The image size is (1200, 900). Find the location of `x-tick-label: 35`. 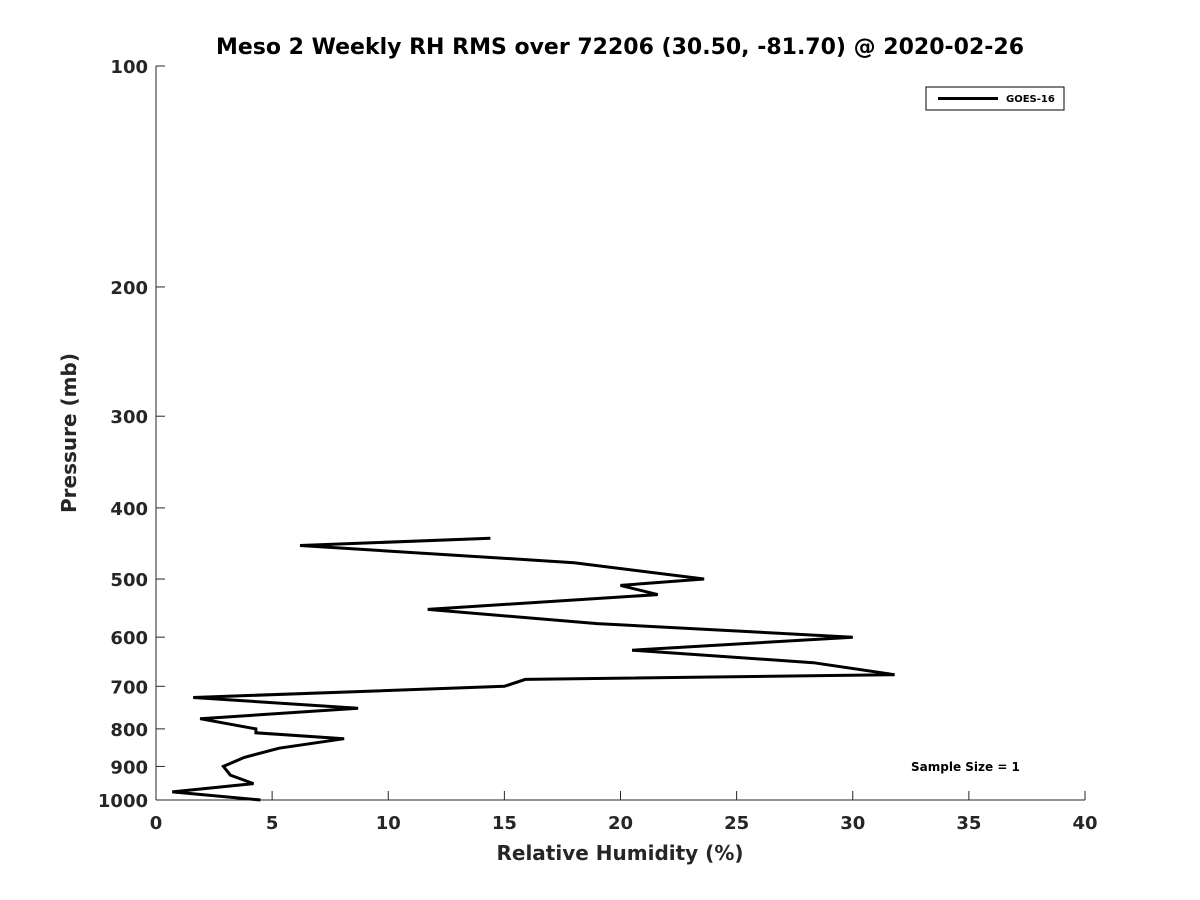

x-tick-label: 35 is located at coordinates (968, 823).